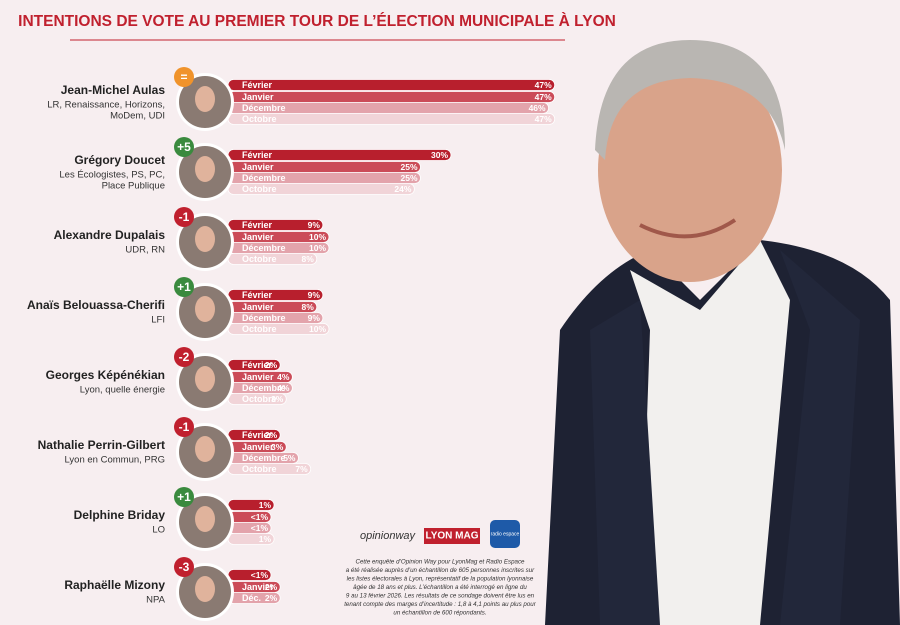 This screenshot has height=625, width=900. What do you see at coordinates (408, 167) in the screenshot?
I see `value-label: 25%` at bounding box center [408, 167].